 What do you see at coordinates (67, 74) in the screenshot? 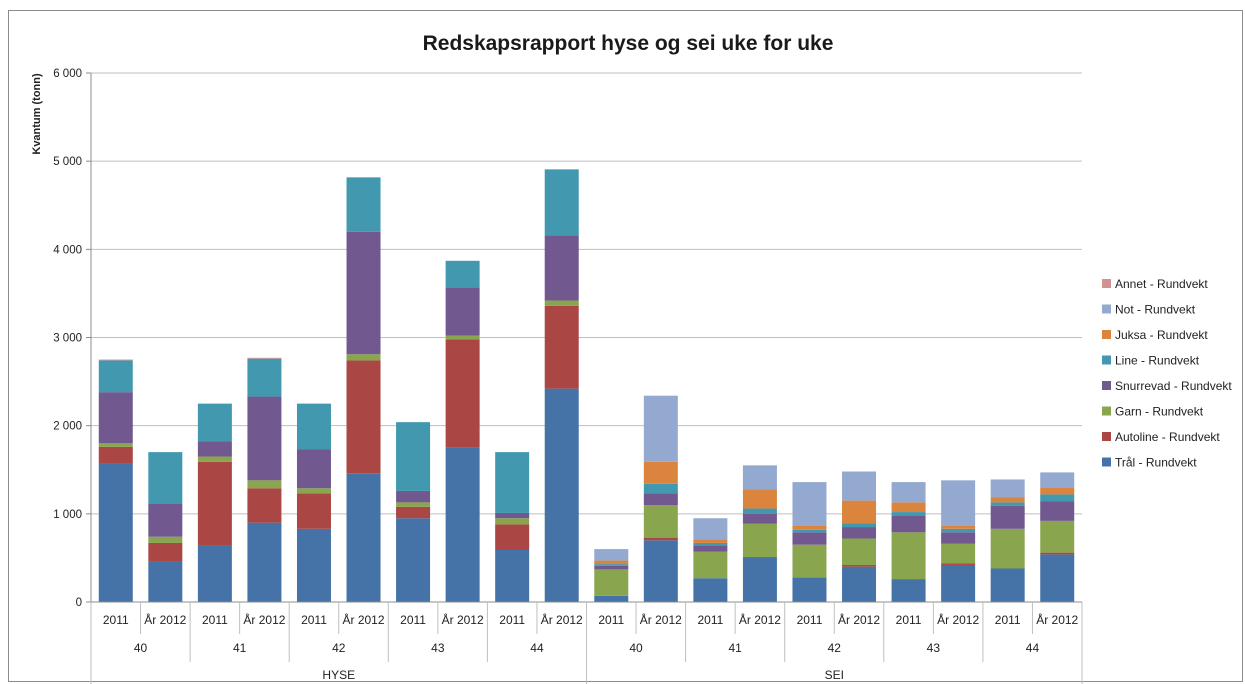
I see `y-tick-label: 6 000` at bounding box center [67, 74].